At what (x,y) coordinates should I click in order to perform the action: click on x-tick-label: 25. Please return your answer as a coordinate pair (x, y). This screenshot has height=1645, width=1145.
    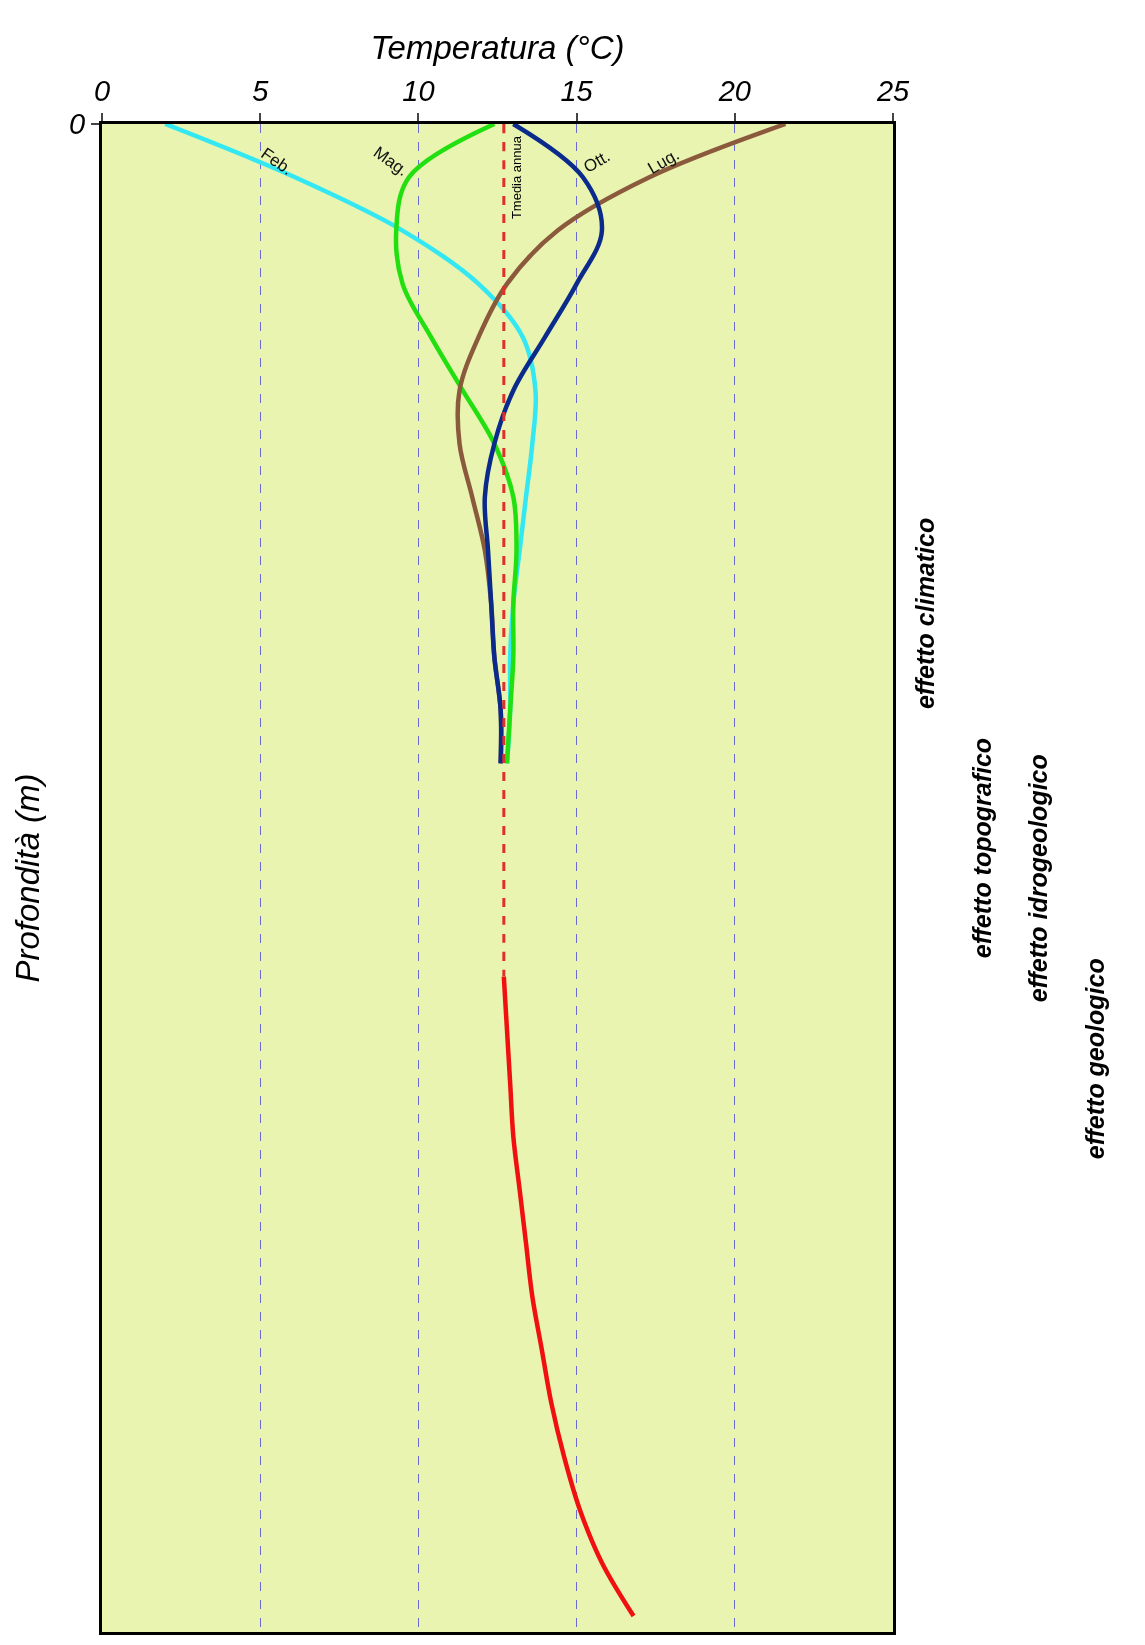
    Looking at the image, I should click on (892, 91).